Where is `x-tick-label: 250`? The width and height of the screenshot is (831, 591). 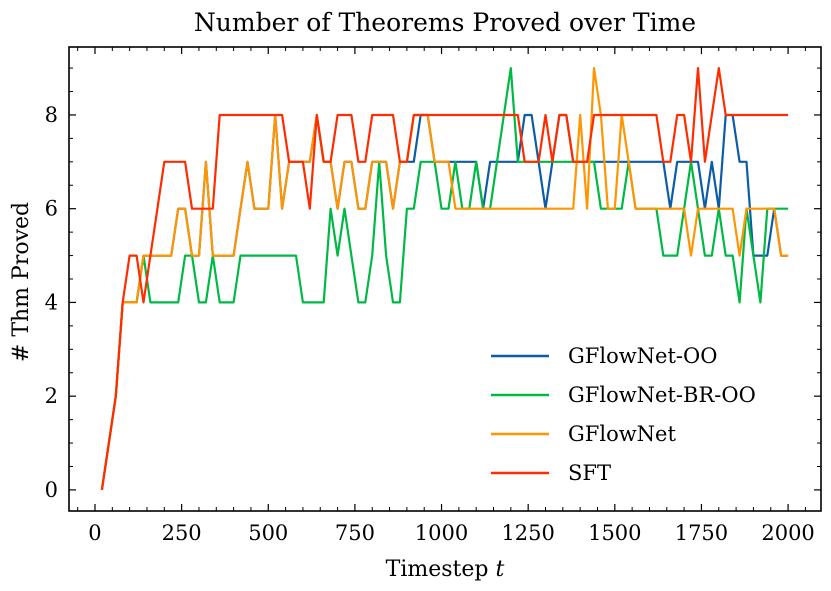
x-tick-label: 250 is located at coordinates (182, 533).